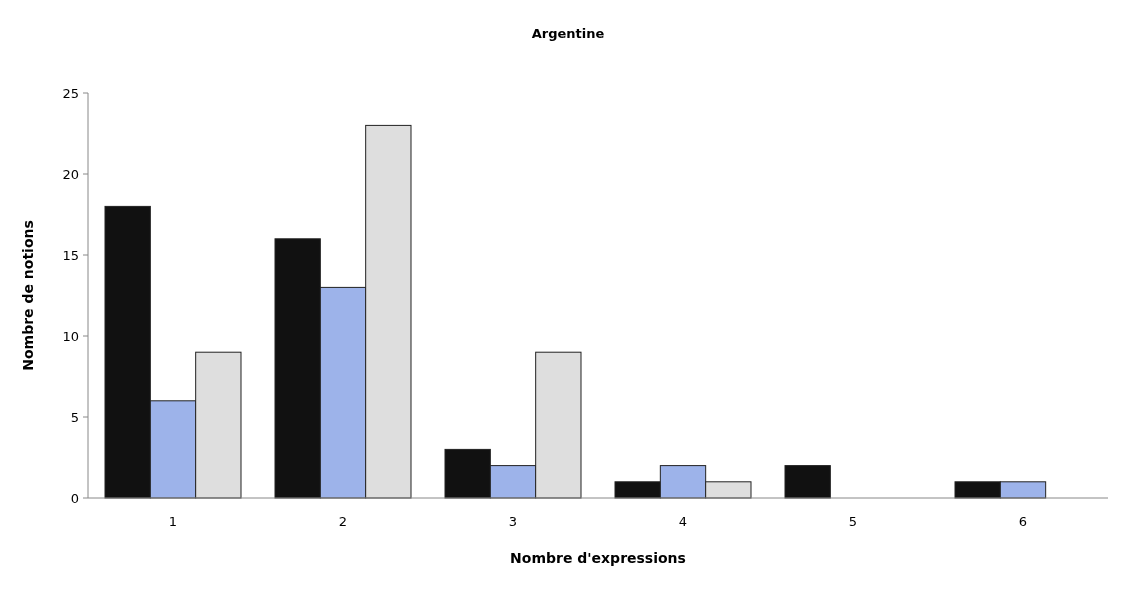 The width and height of the screenshot is (1140, 610). Describe the element at coordinates (74, 498) in the screenshot. I see `y-tick-label: 0` at that location.